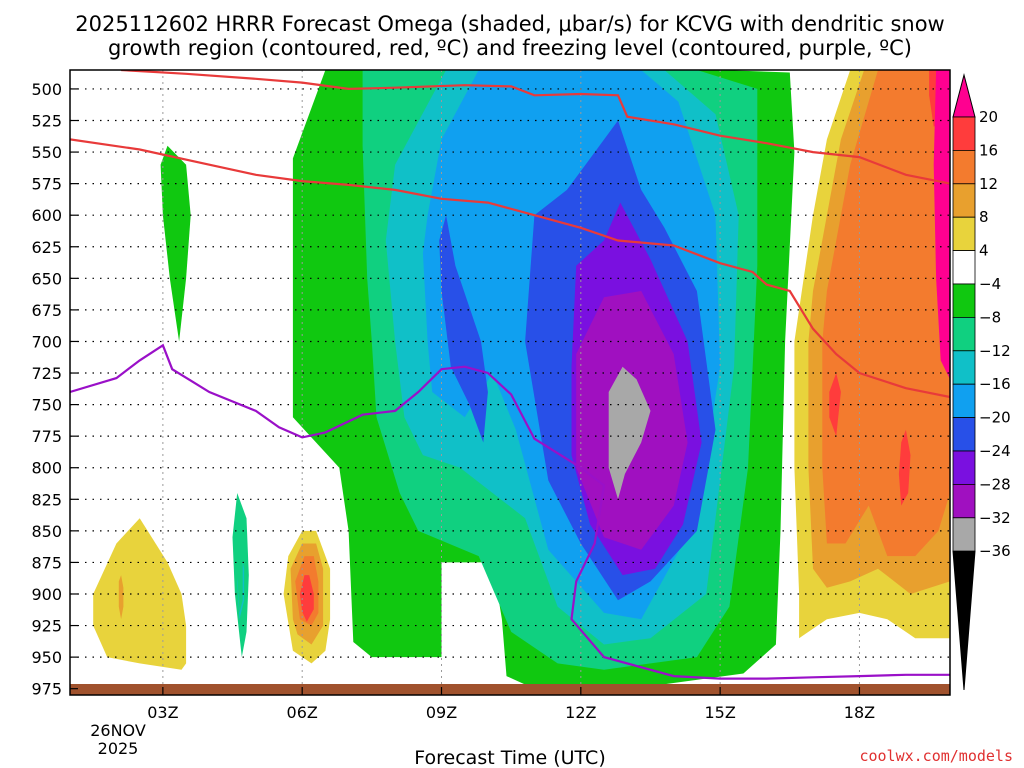  Describe the element at coordinates (46, 436) in the screenshot. I see `y-tick-label: 775` at that location.